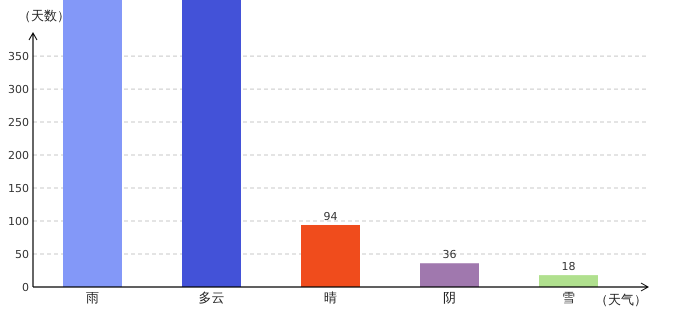 The height and width of the screenshot is (320, 680). What do you see at coordinates (331, 216) in the screenshot?
I see `data-label: 94` at bounding box center [331, 216].